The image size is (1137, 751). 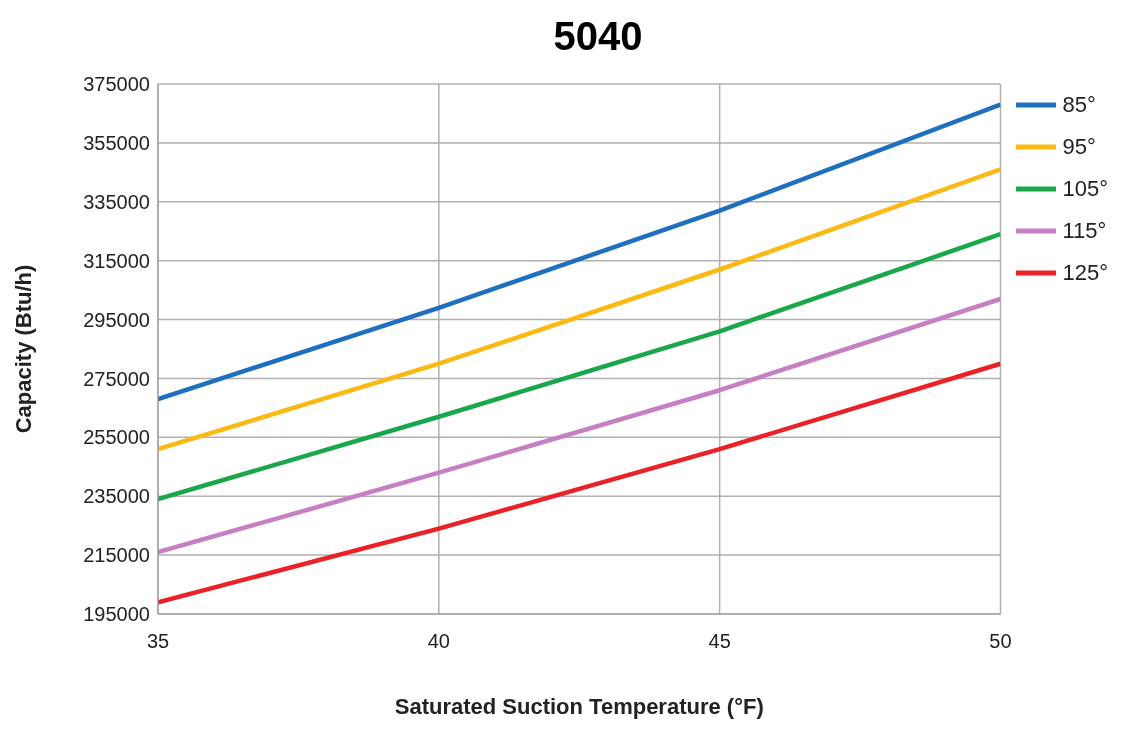 What do you see at coordinates (116, 84) in the screenshot?
I see `y-tick-label: 375000` at bounding box center [116, 84].